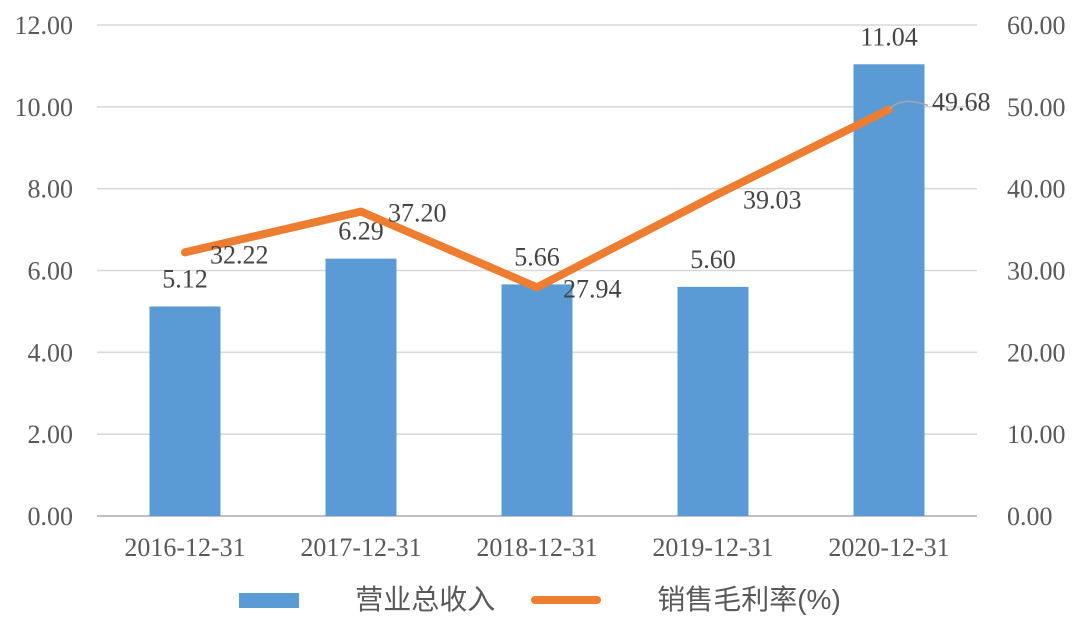 The width and height of the screenshot is (1080, 635). I want to click on line-value-label: 39.03, so click(772, 200).